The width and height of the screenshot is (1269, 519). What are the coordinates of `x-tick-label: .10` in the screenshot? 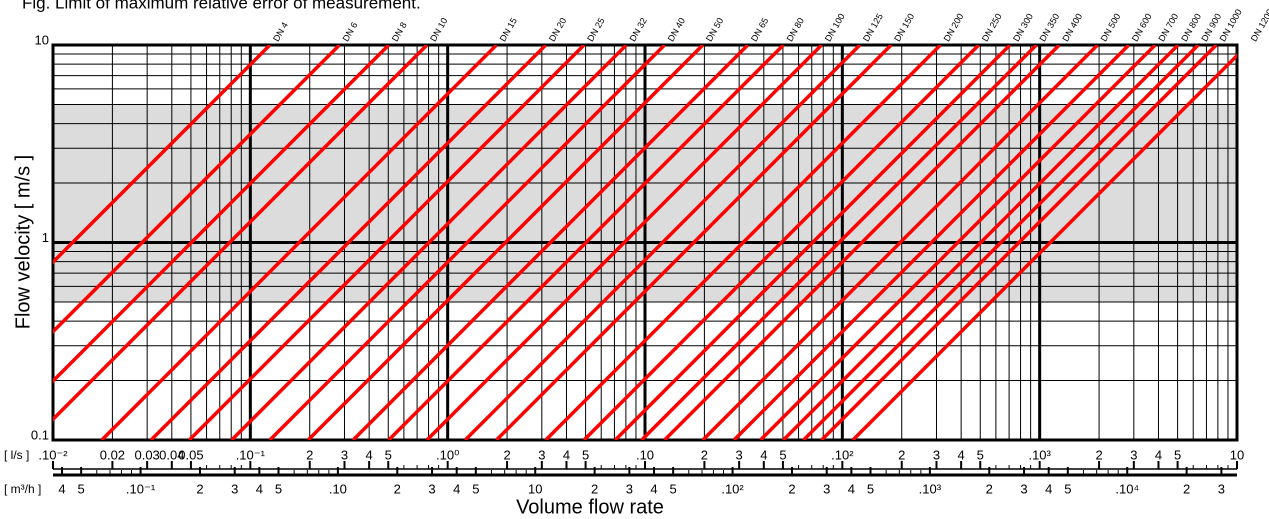 It's located at (645, 454).